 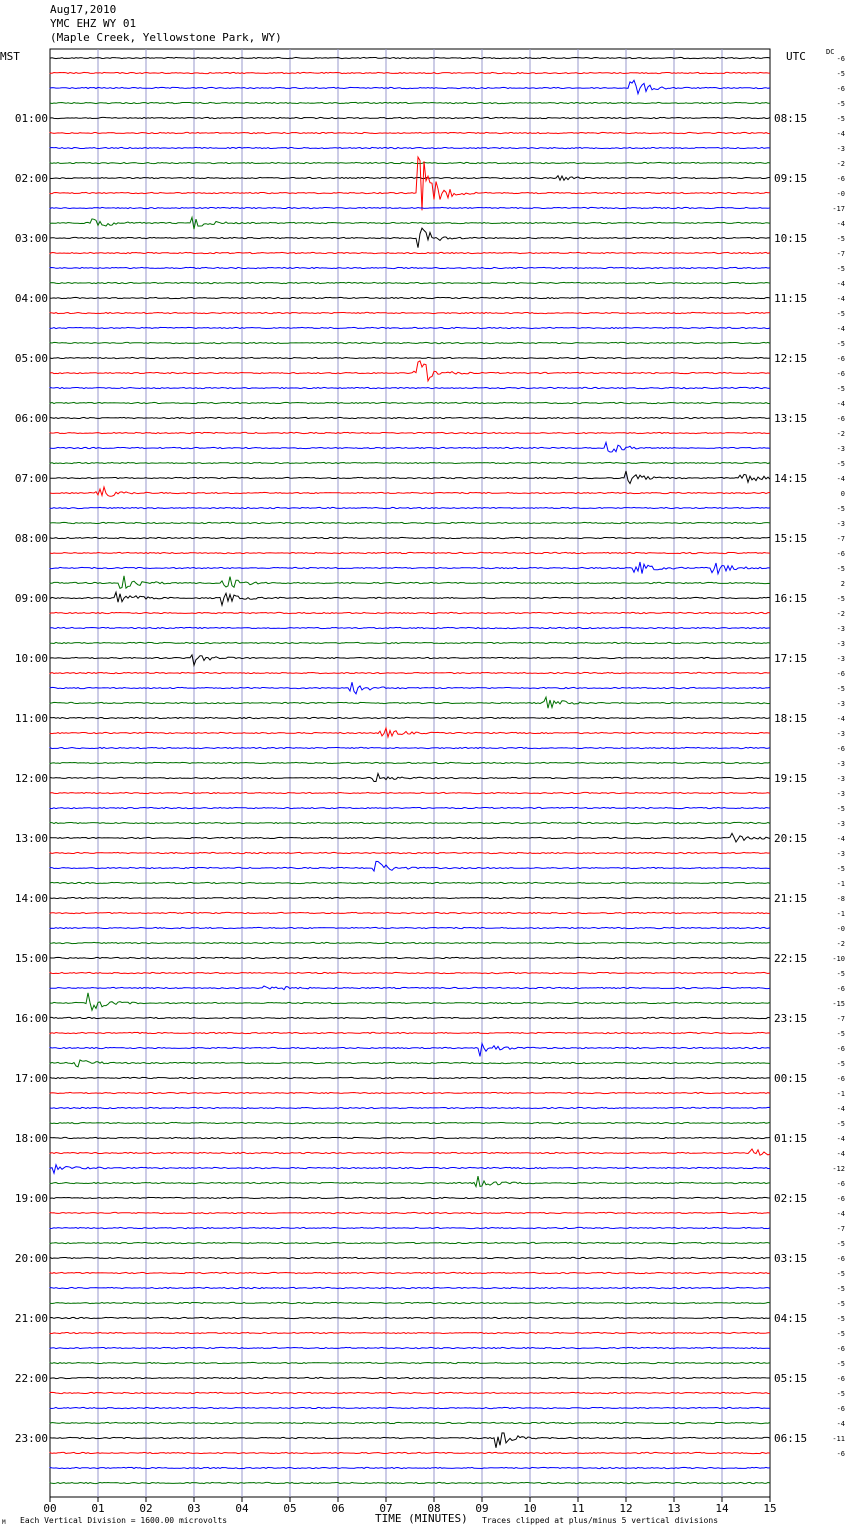 I want to click on dc-offset-label: -17, so click(x=838, y=209).